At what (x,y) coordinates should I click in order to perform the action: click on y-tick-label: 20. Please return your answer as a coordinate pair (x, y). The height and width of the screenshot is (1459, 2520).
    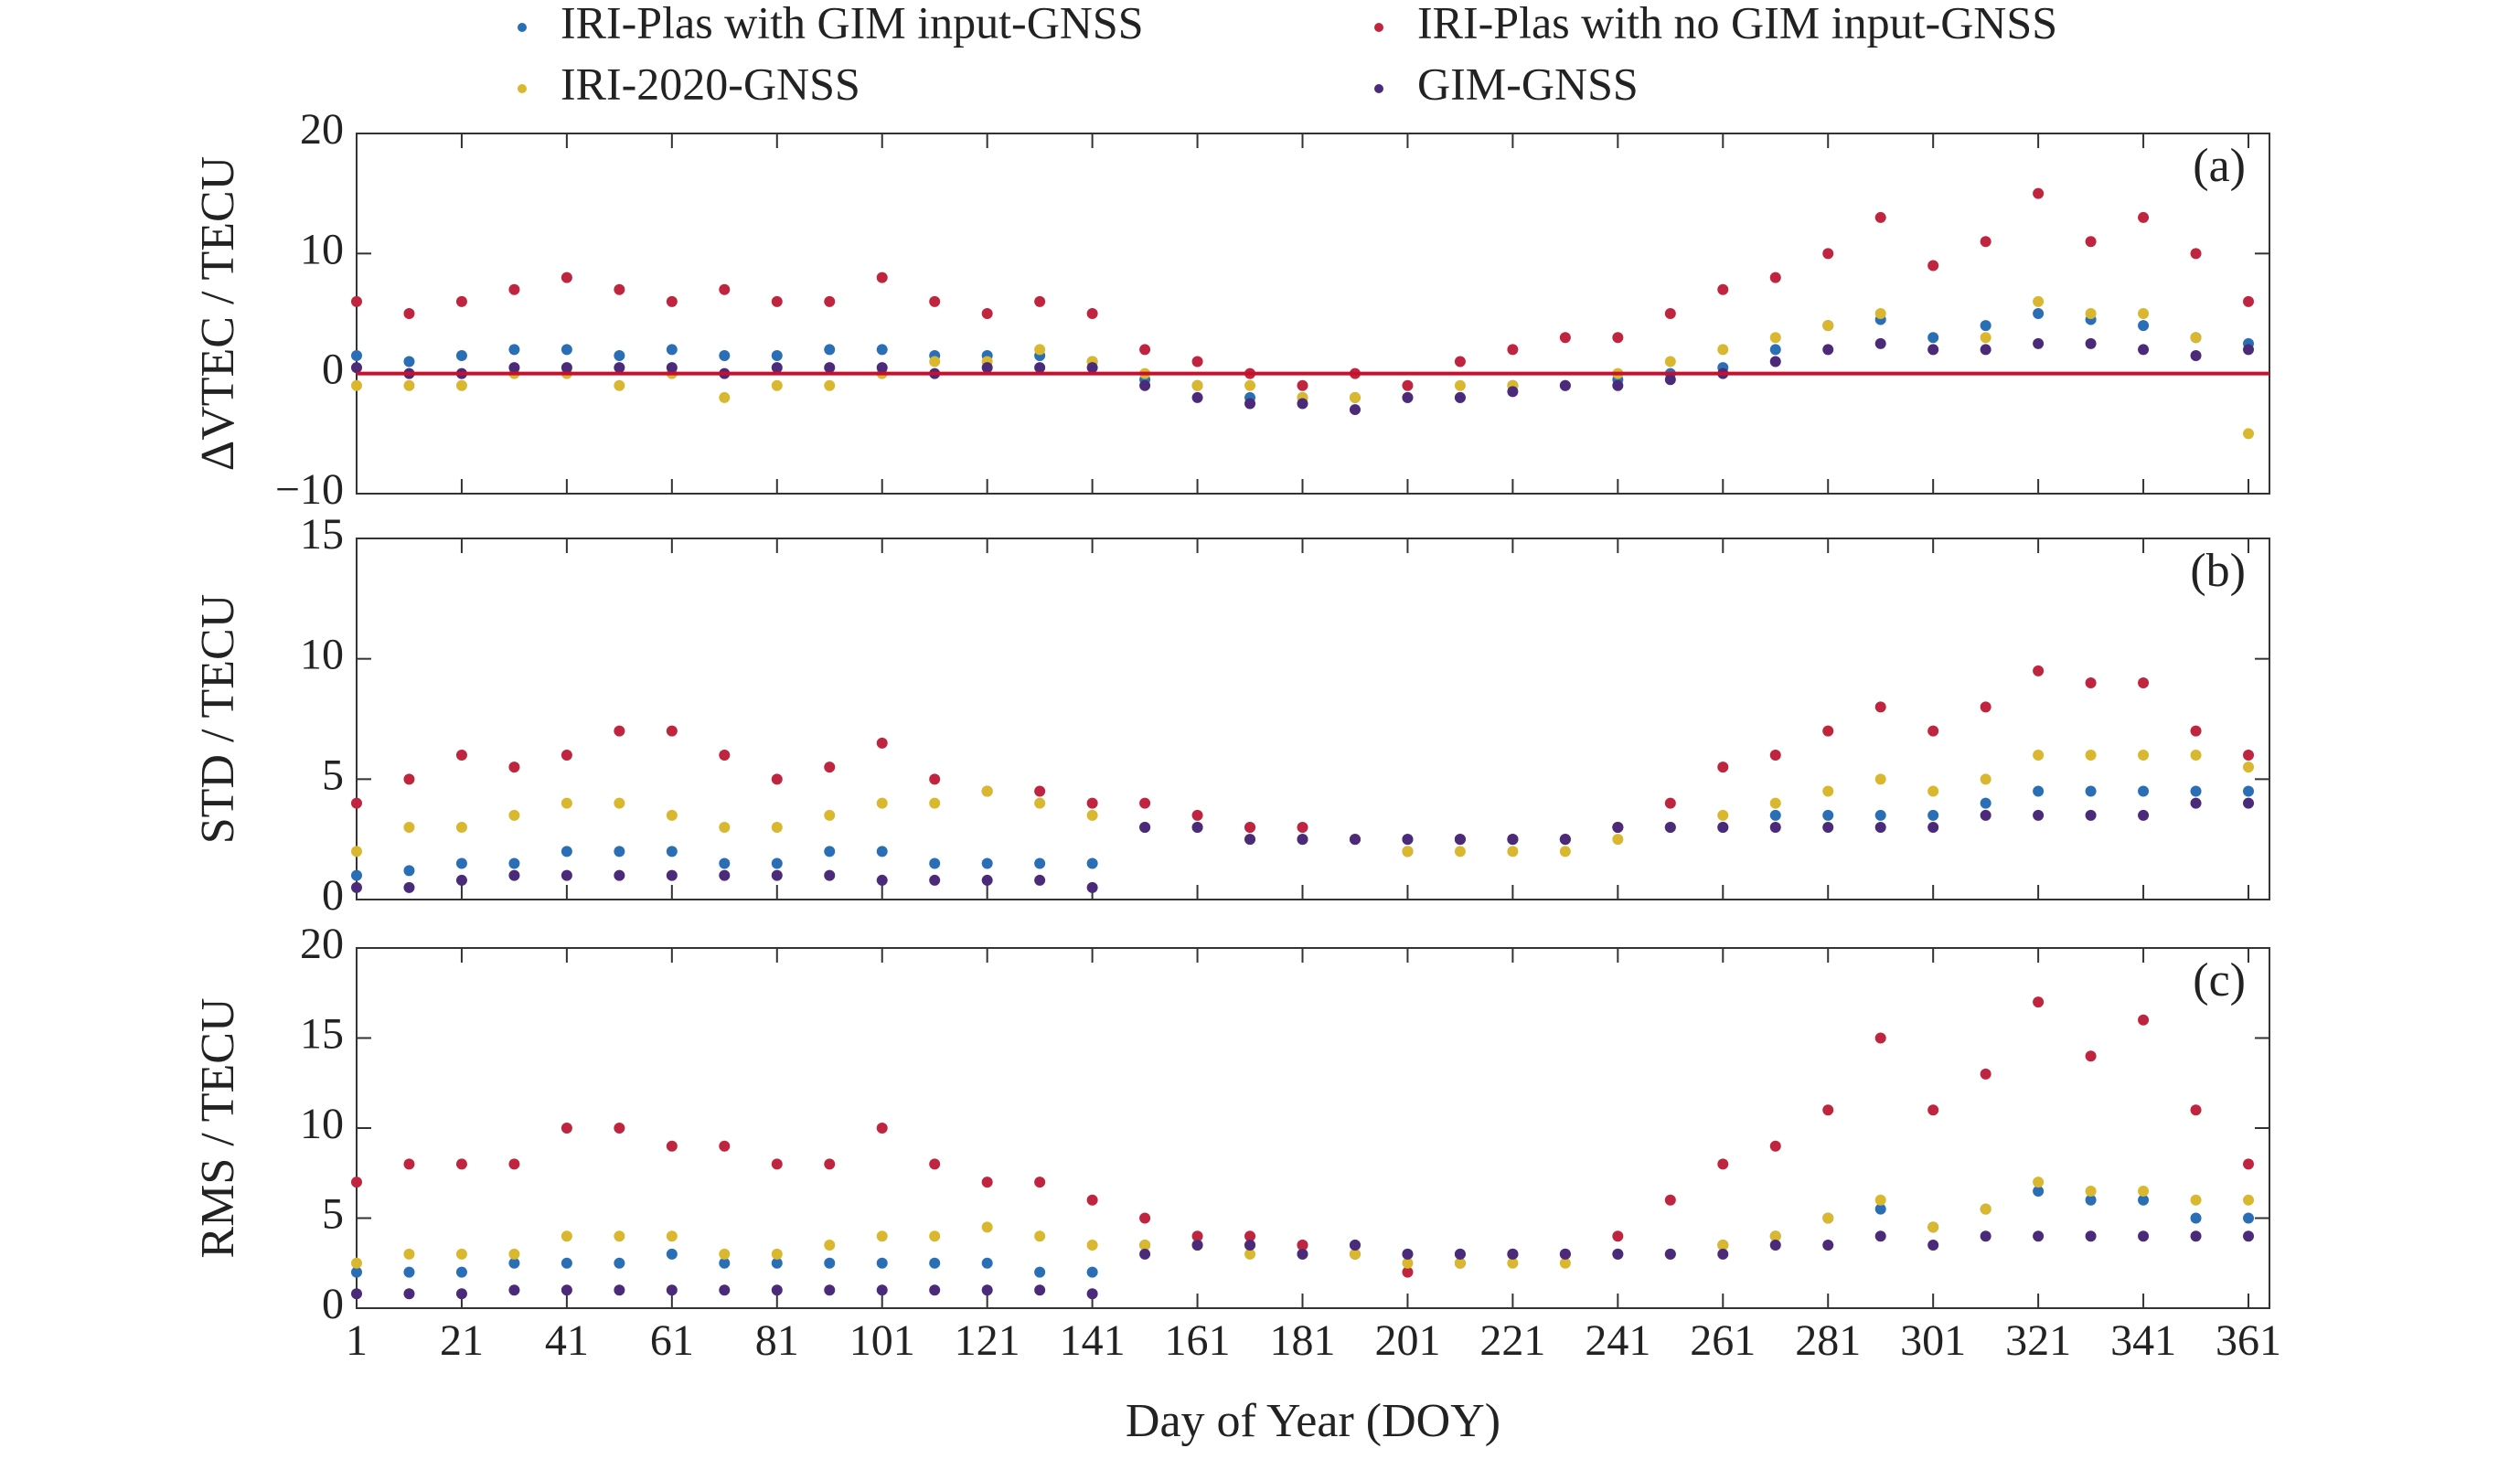
    Looking at the image, I should click on (322, 129).